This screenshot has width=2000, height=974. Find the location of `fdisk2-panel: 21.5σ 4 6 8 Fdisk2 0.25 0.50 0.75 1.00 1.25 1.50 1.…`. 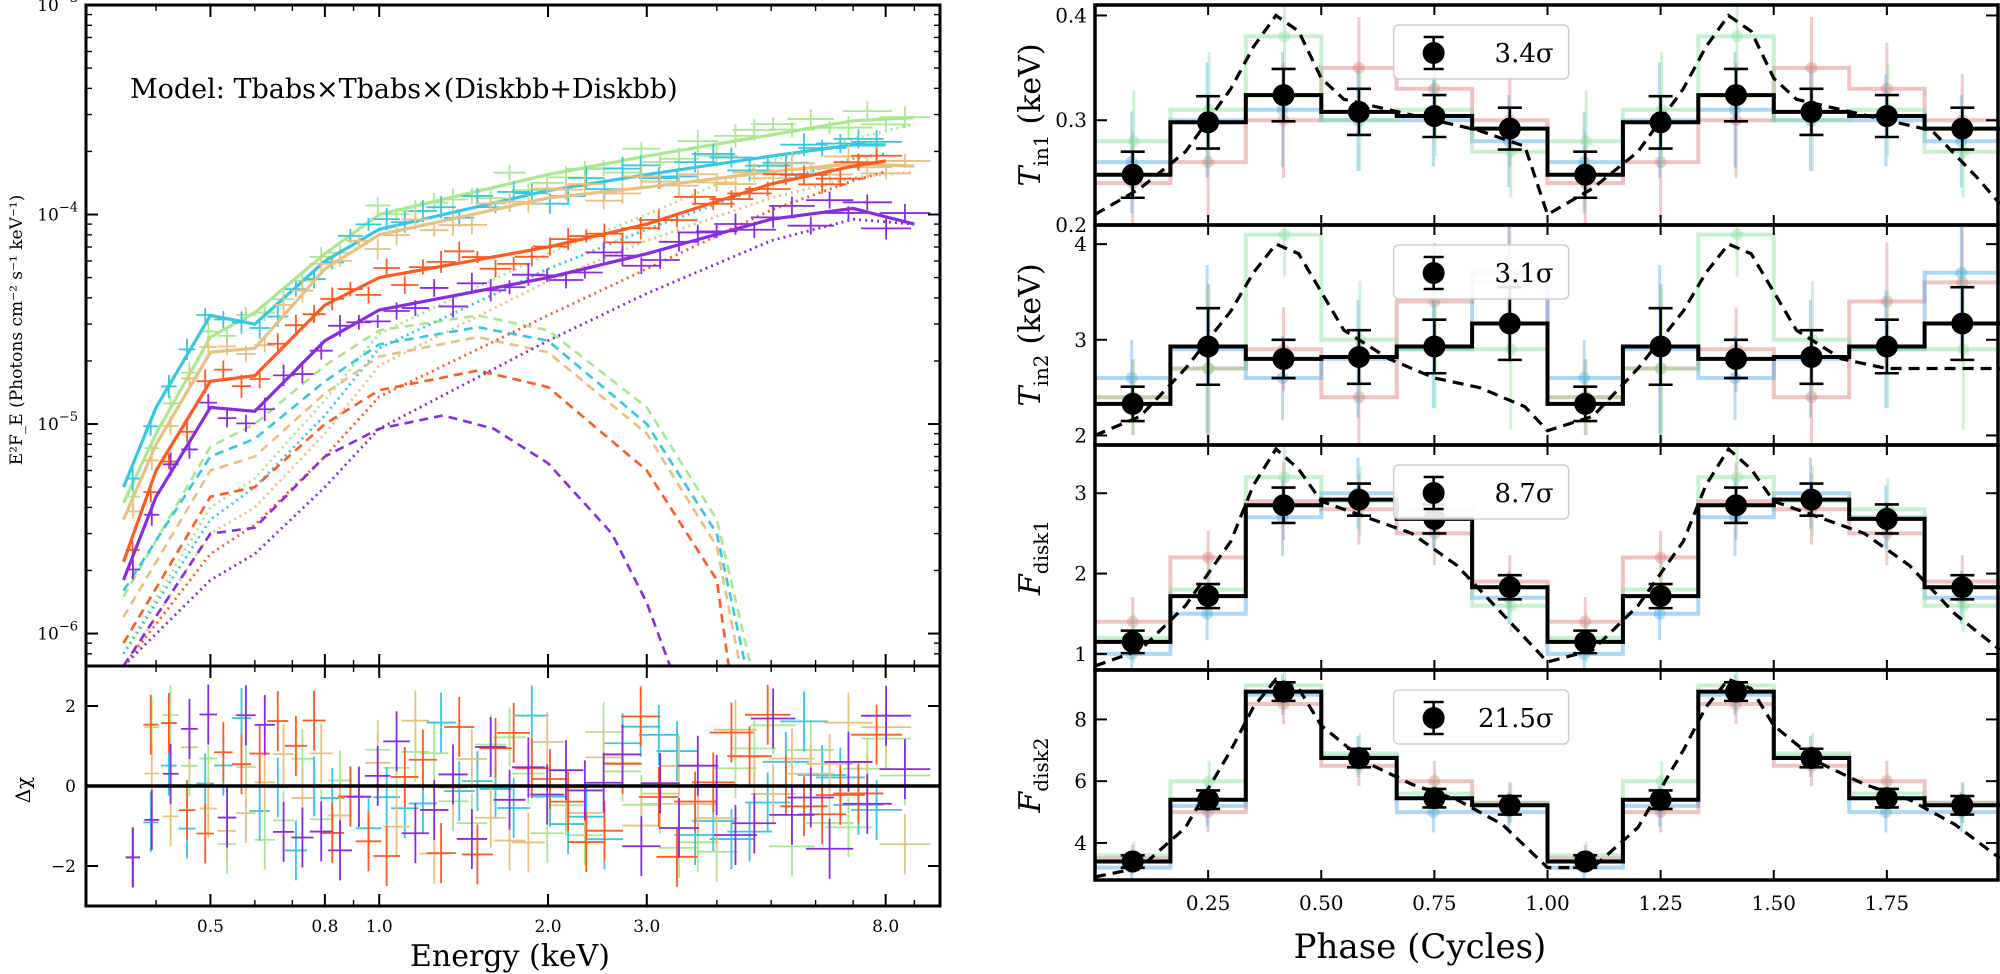

fdisk2-panel: 21.5σ 4 6 8 Fdisk2 0.25 0.50 0.75 1.00 1.25 1.50 1.… is located at coordinates (1506, 791).